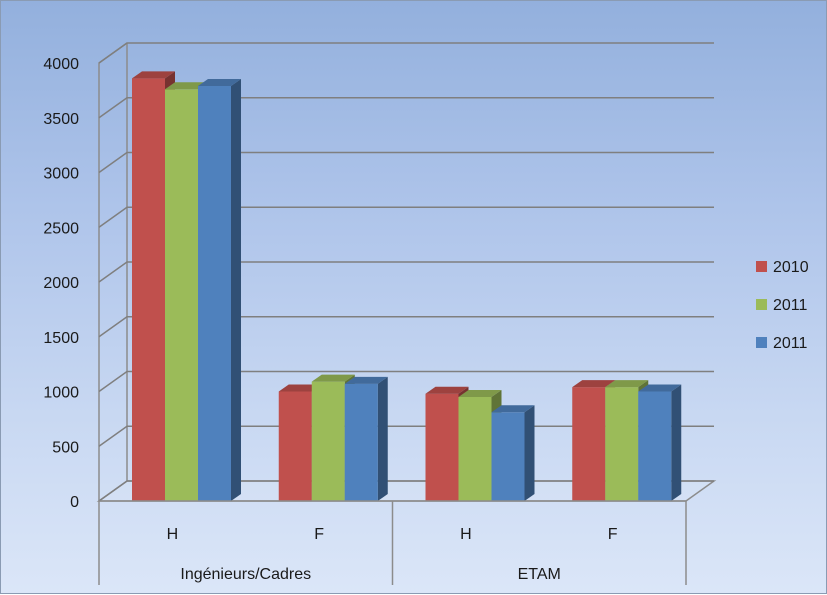  Describe the element at coordinates (392, 542) in the screenshot. I see `x-axis: Ingénieurs/Cadres H F ETAM H F` at that location.